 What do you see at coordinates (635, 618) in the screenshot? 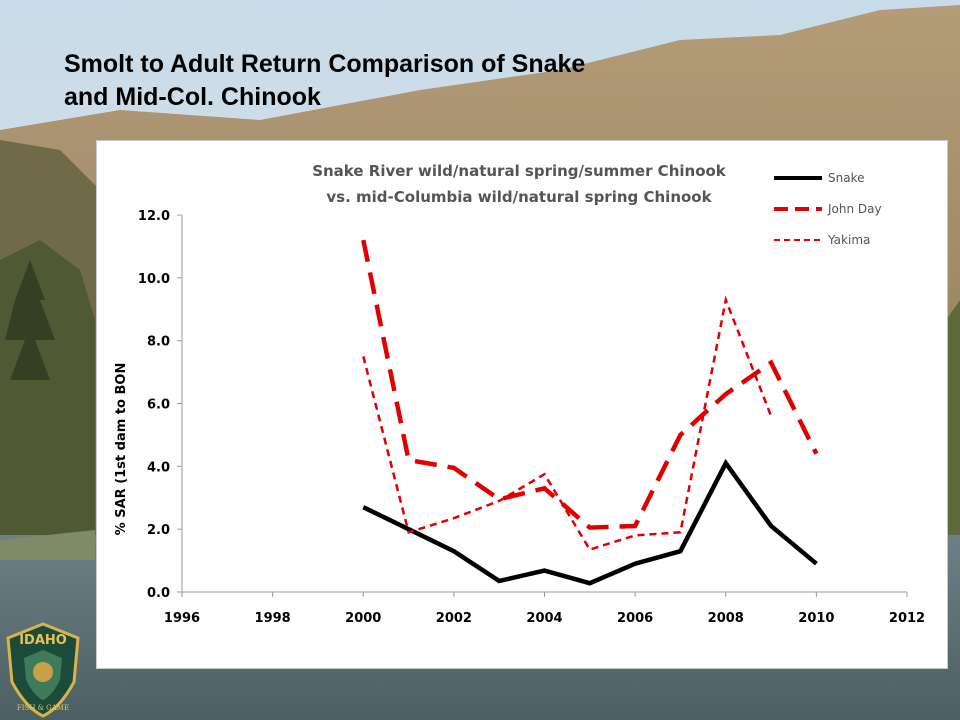
I see `x-tick-label: 2006` at bounding box center [635, 618].